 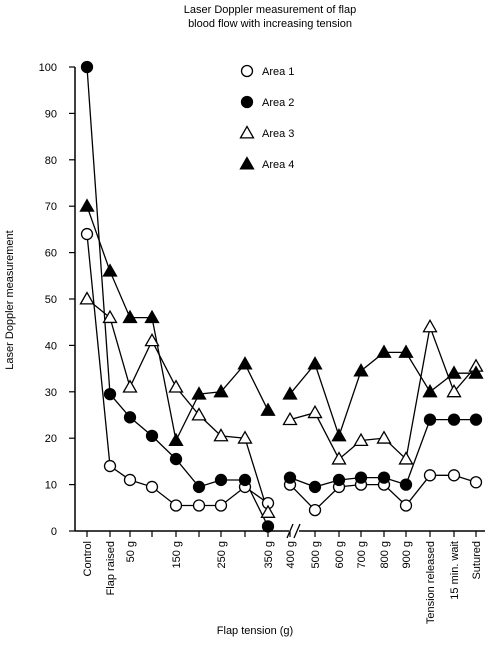 What do you see at coordinates (51, 486) in the screenshot?
I see `y-tick-label: 10` at bounding box center [51, 486].